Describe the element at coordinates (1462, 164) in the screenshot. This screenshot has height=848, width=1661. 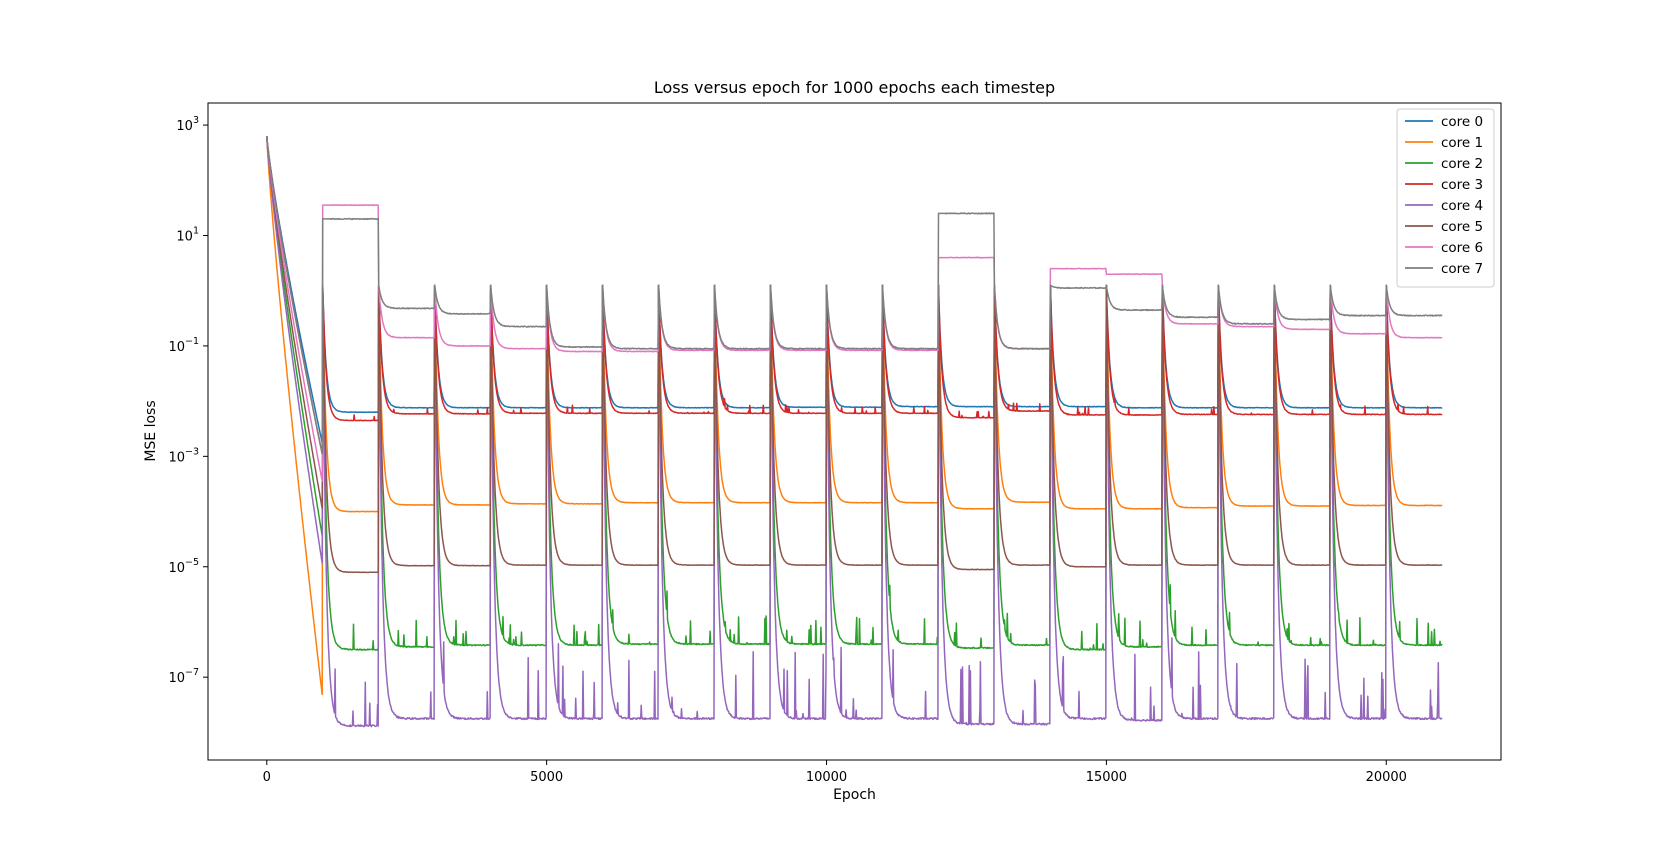
I see `legend-label: core 2` at that location.